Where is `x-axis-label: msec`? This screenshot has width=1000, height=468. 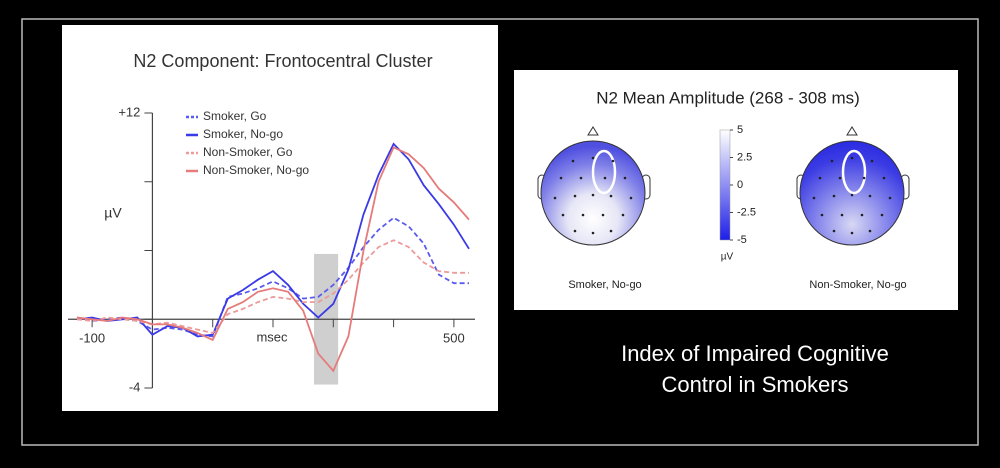 x-axis-label: msec is located at coordinates (272, 336).